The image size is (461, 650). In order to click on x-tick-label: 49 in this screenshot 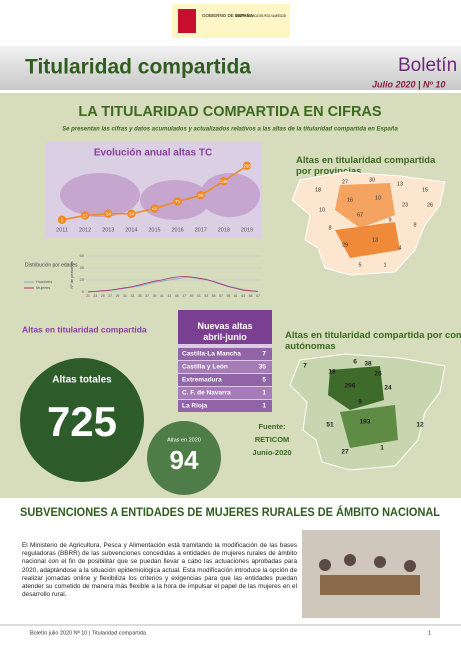, I will do `click(192, 296)`.